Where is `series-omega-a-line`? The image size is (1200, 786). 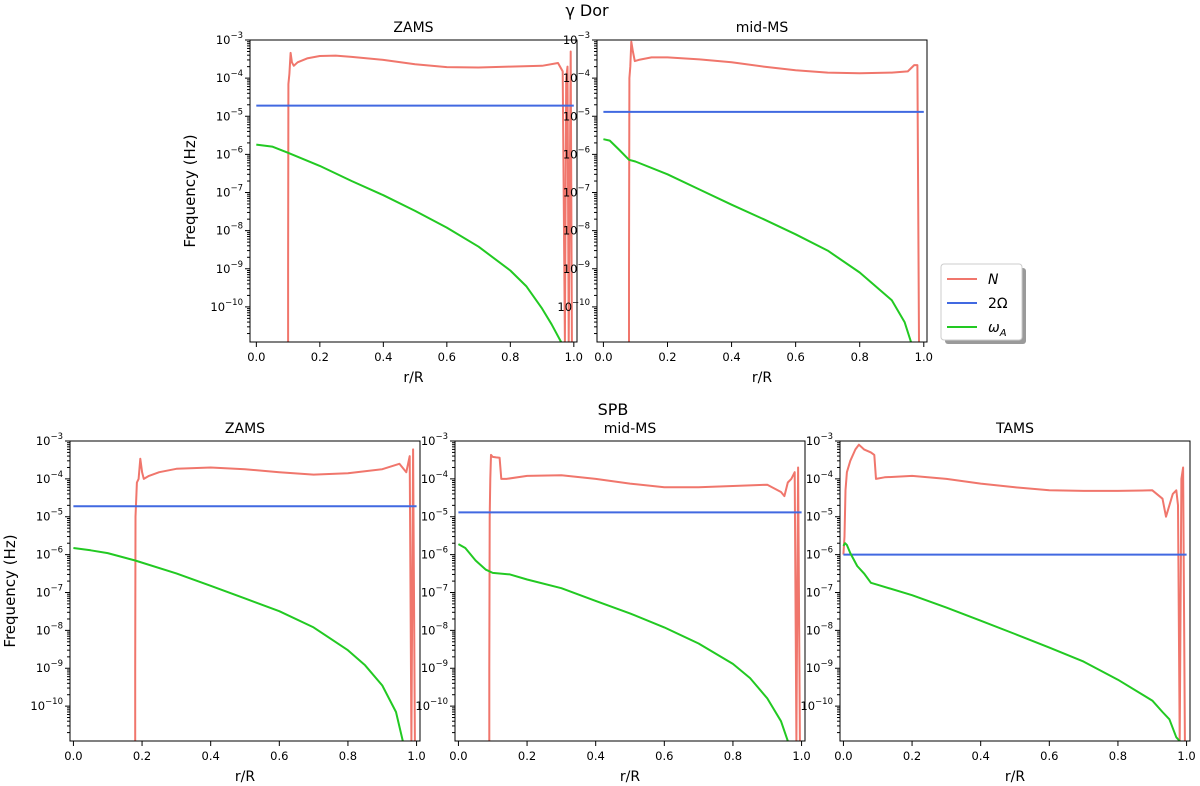
series-omega-a-line is located at coordinates (238, 644).